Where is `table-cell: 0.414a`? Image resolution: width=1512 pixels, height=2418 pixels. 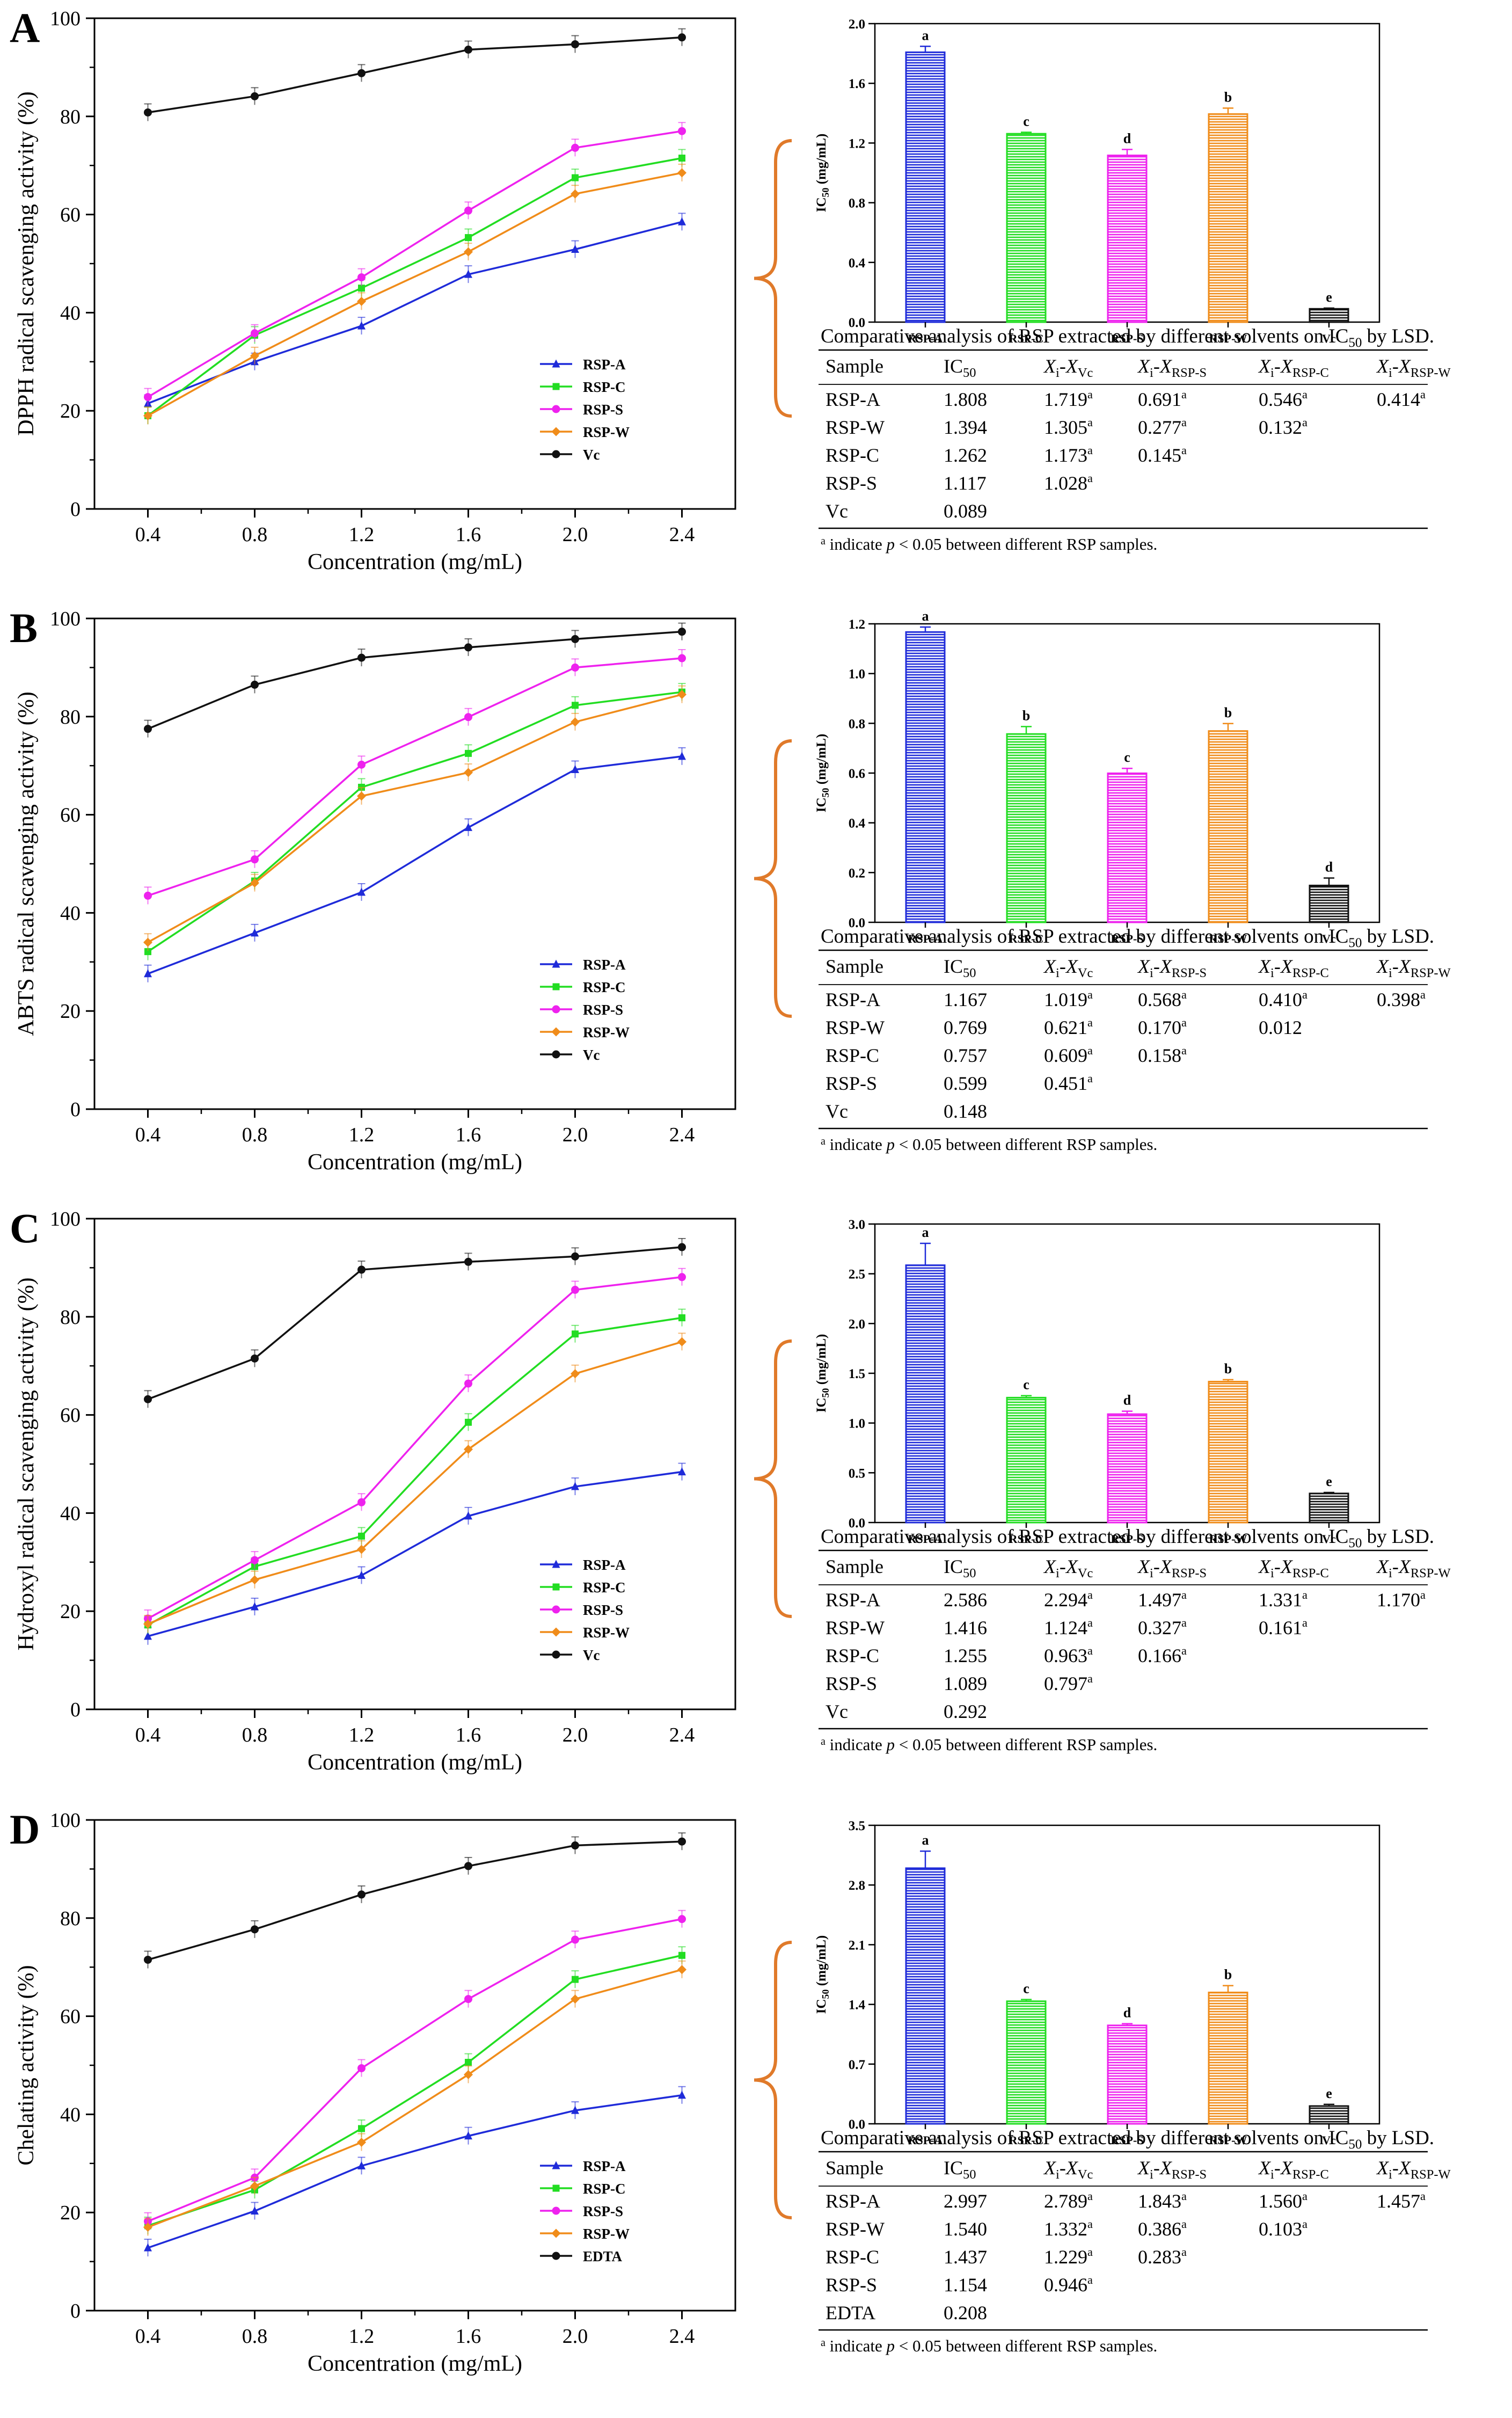 table-cell: 0.414a is located at coordinates (1401, 399).